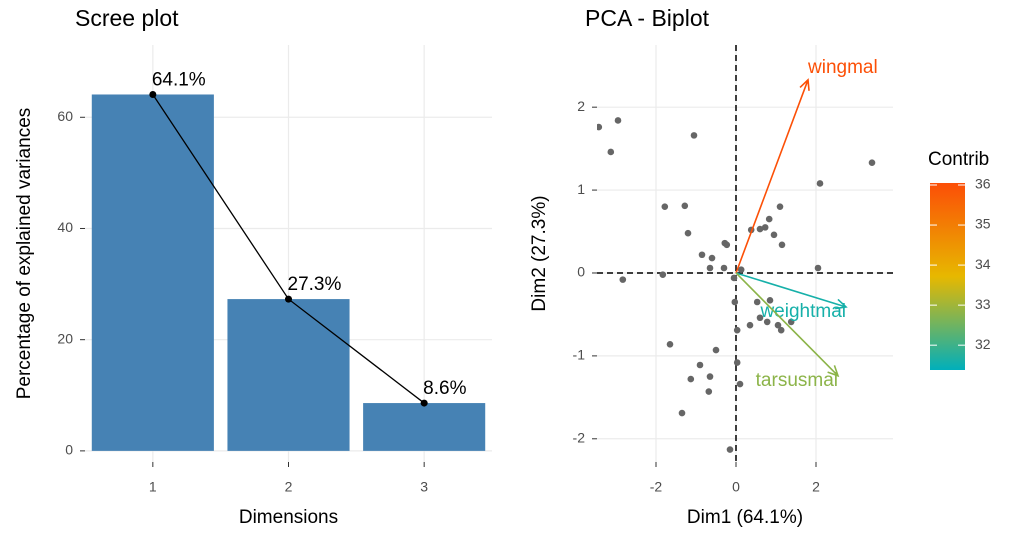 This screenshot has width=1010, height=533. What do you see at coordinates (983, 224) in the screenshot?
I see `colorbar-label: 35` at bounding box center [983, 224].